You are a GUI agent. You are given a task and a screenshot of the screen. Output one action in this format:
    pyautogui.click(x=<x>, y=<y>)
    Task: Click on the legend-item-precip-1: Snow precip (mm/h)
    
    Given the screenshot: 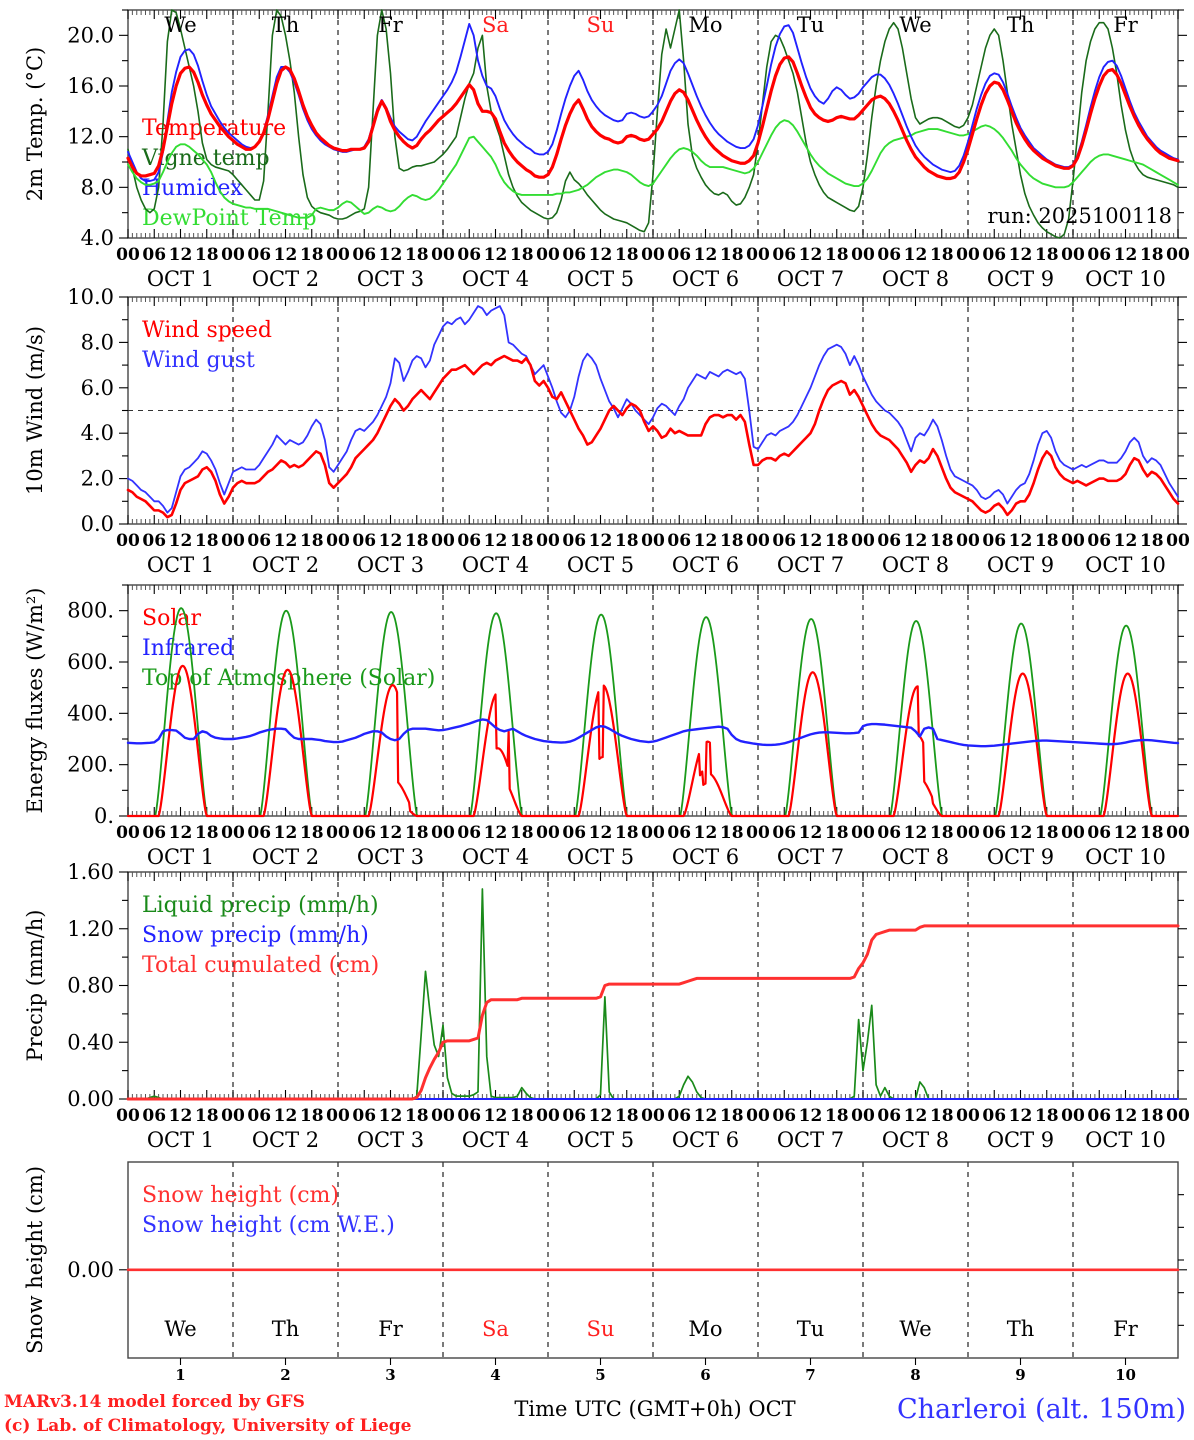 What is the action you would take?
    pyautogui.click(x=255, y=935)
    